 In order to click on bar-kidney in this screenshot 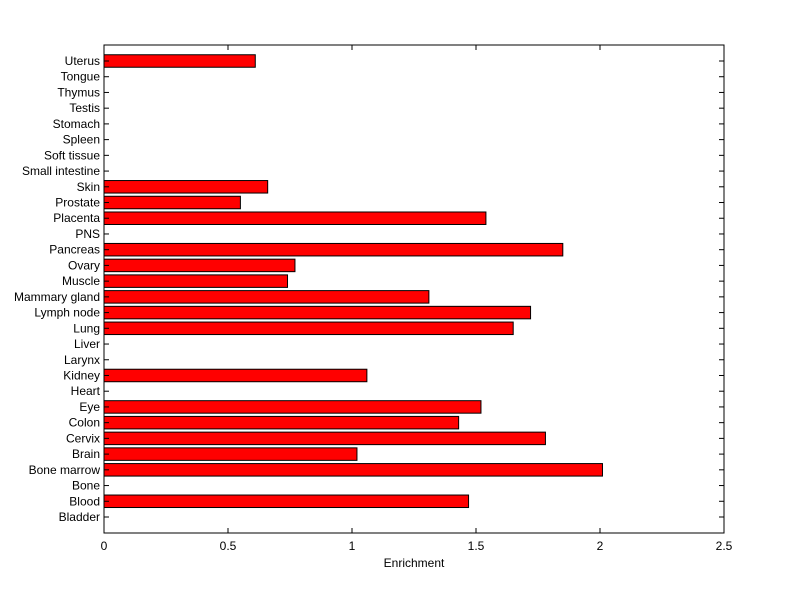, I will do `click(235, 375)`.